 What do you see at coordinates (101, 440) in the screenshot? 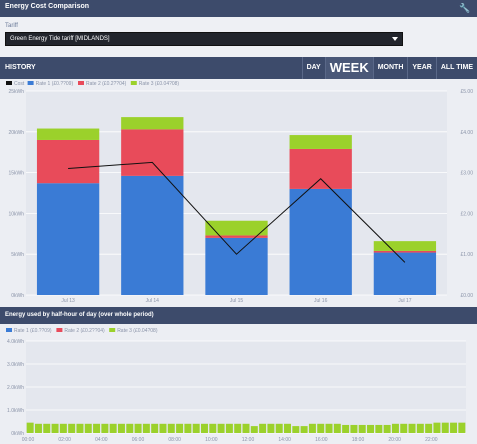
I see `x-tick-label: 04:00` at bounding box center [101, 440].